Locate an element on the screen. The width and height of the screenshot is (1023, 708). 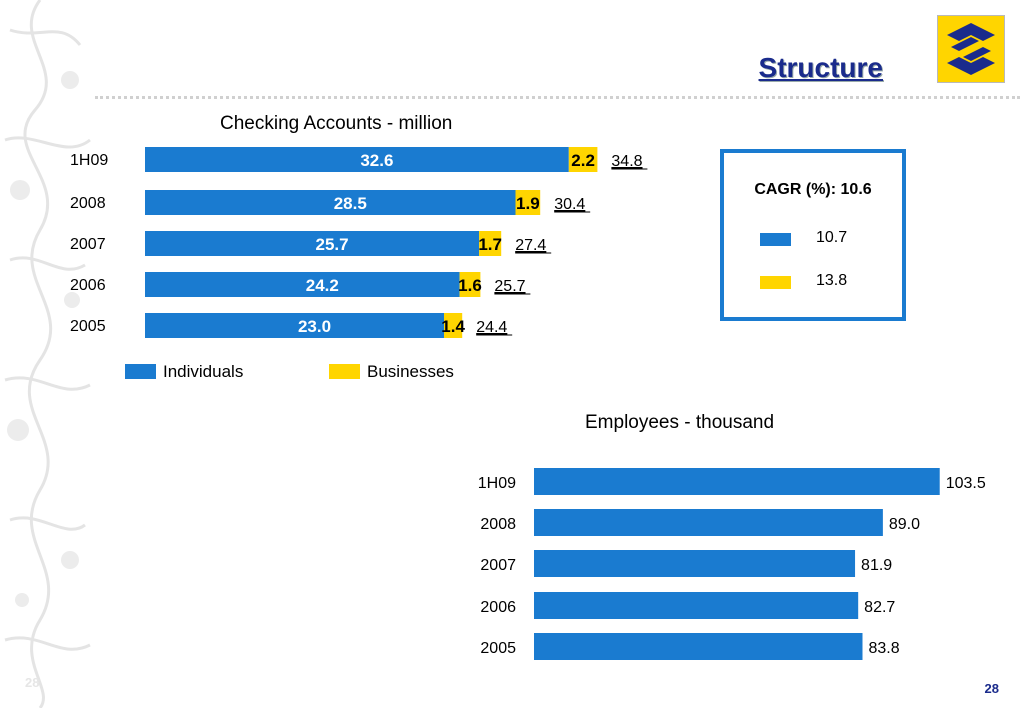
cagr-box: CAGR (%): 10.6 10.7 13.8 is located at coordinates (813, 235).